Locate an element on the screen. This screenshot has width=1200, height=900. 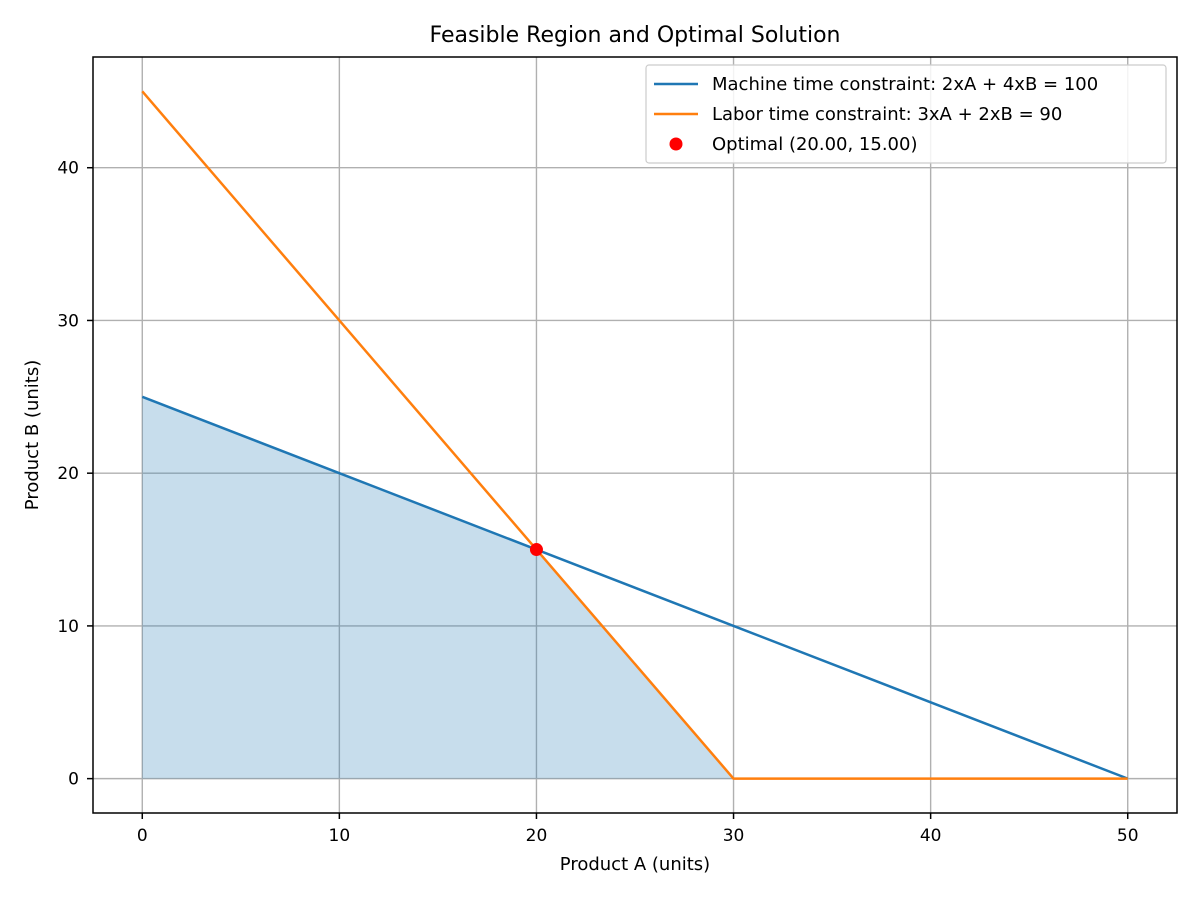
x-tick-label: 0 is located at coordinates (142, 836).